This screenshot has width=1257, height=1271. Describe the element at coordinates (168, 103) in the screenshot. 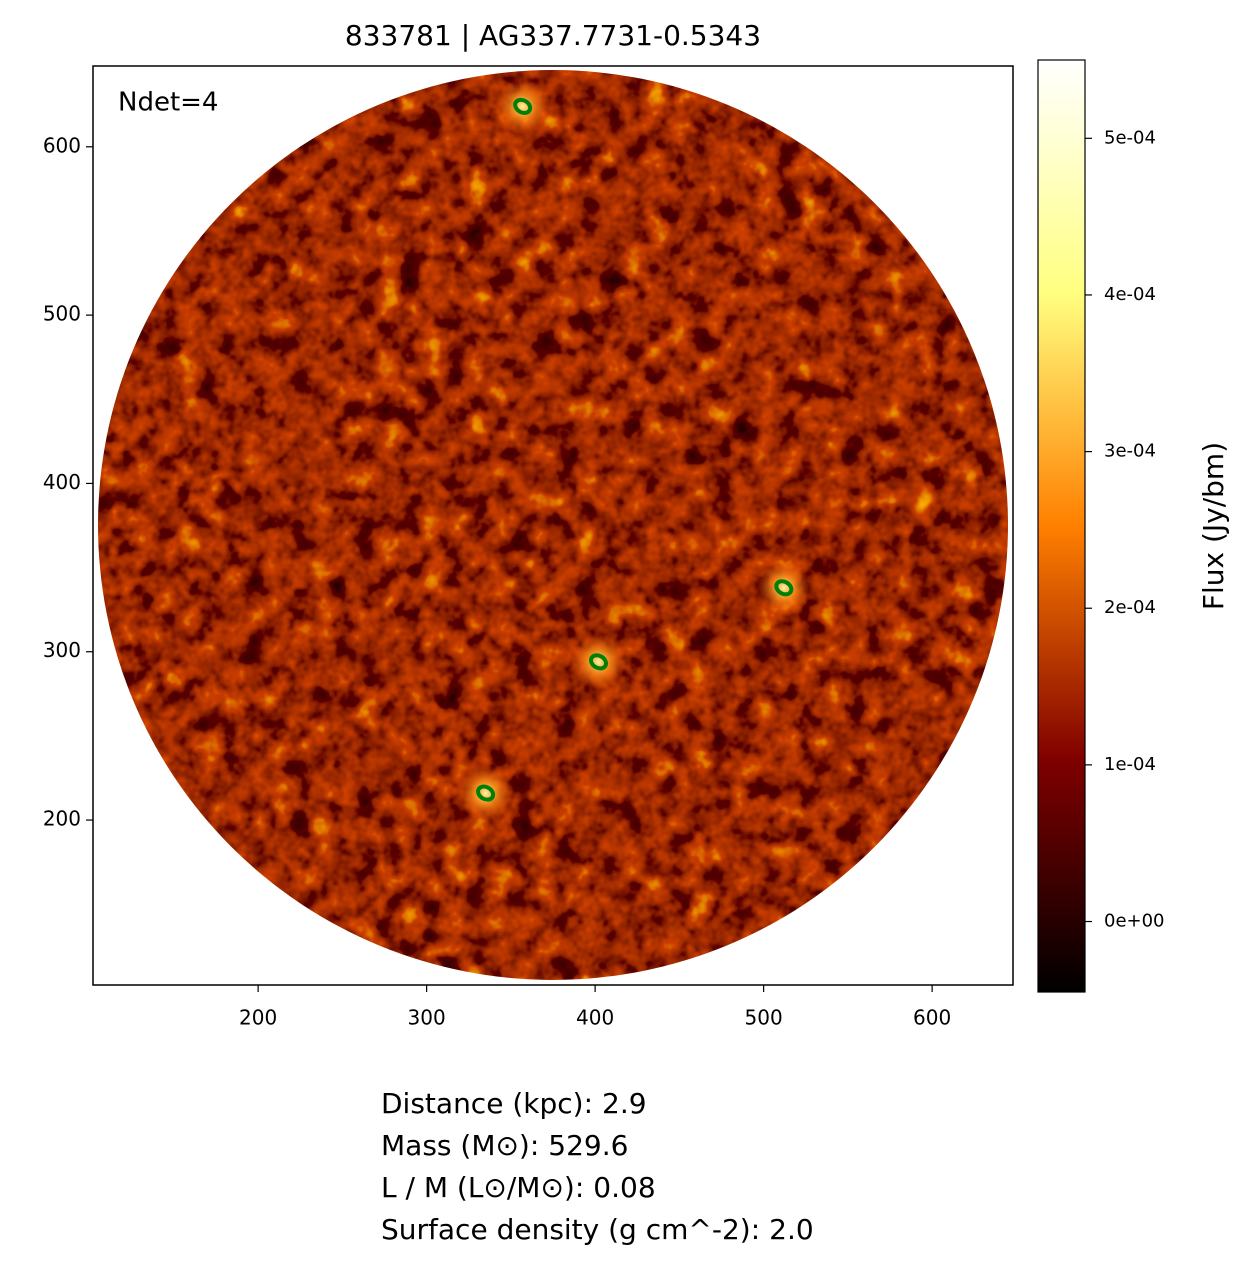

I see `annotation: Ndet=4` at that location.